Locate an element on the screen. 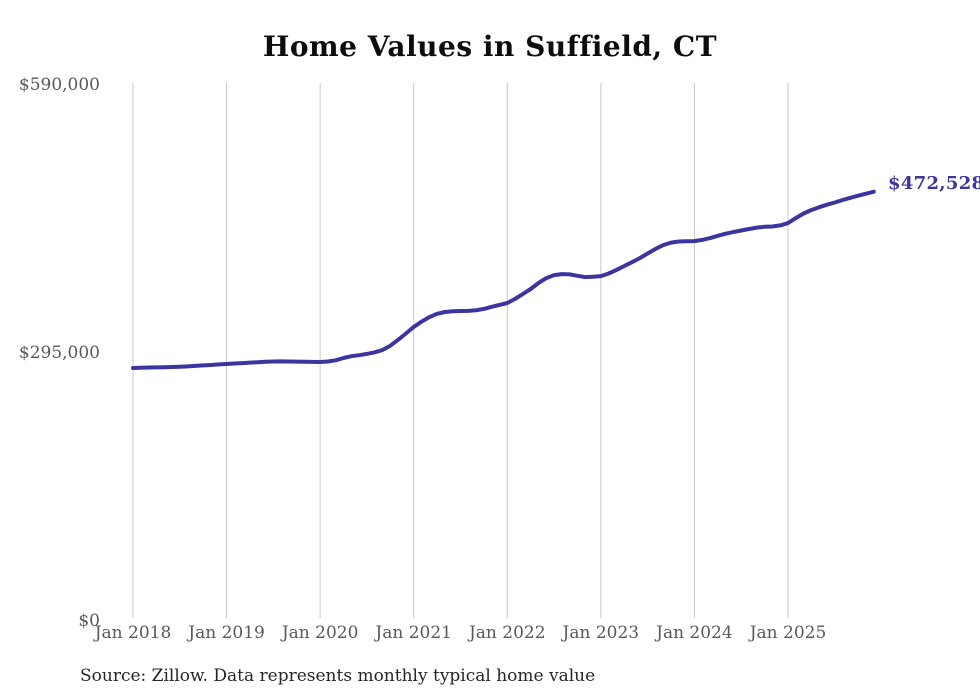 The height and width of the screenshot is (699, 980). x-tick-label: Jan 2022 is located at coordinates (507, 633).